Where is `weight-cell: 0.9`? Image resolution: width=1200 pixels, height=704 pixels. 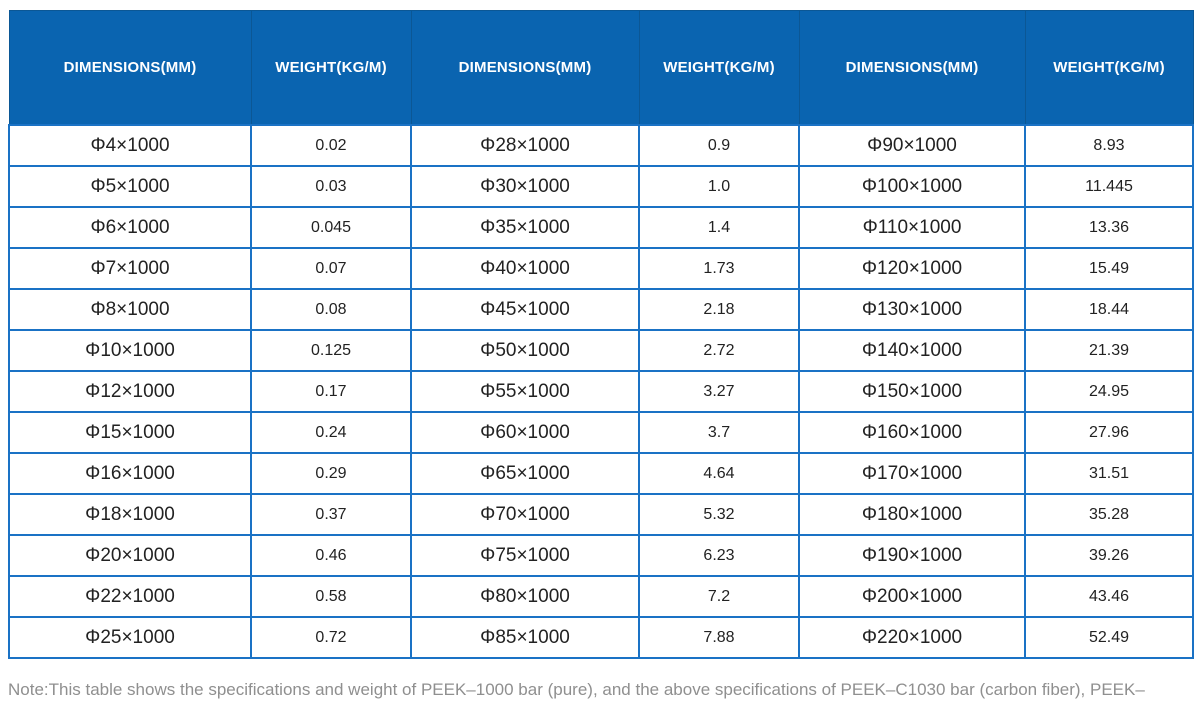 weight-cell: 0.9 is located at coordinates (719, 145).